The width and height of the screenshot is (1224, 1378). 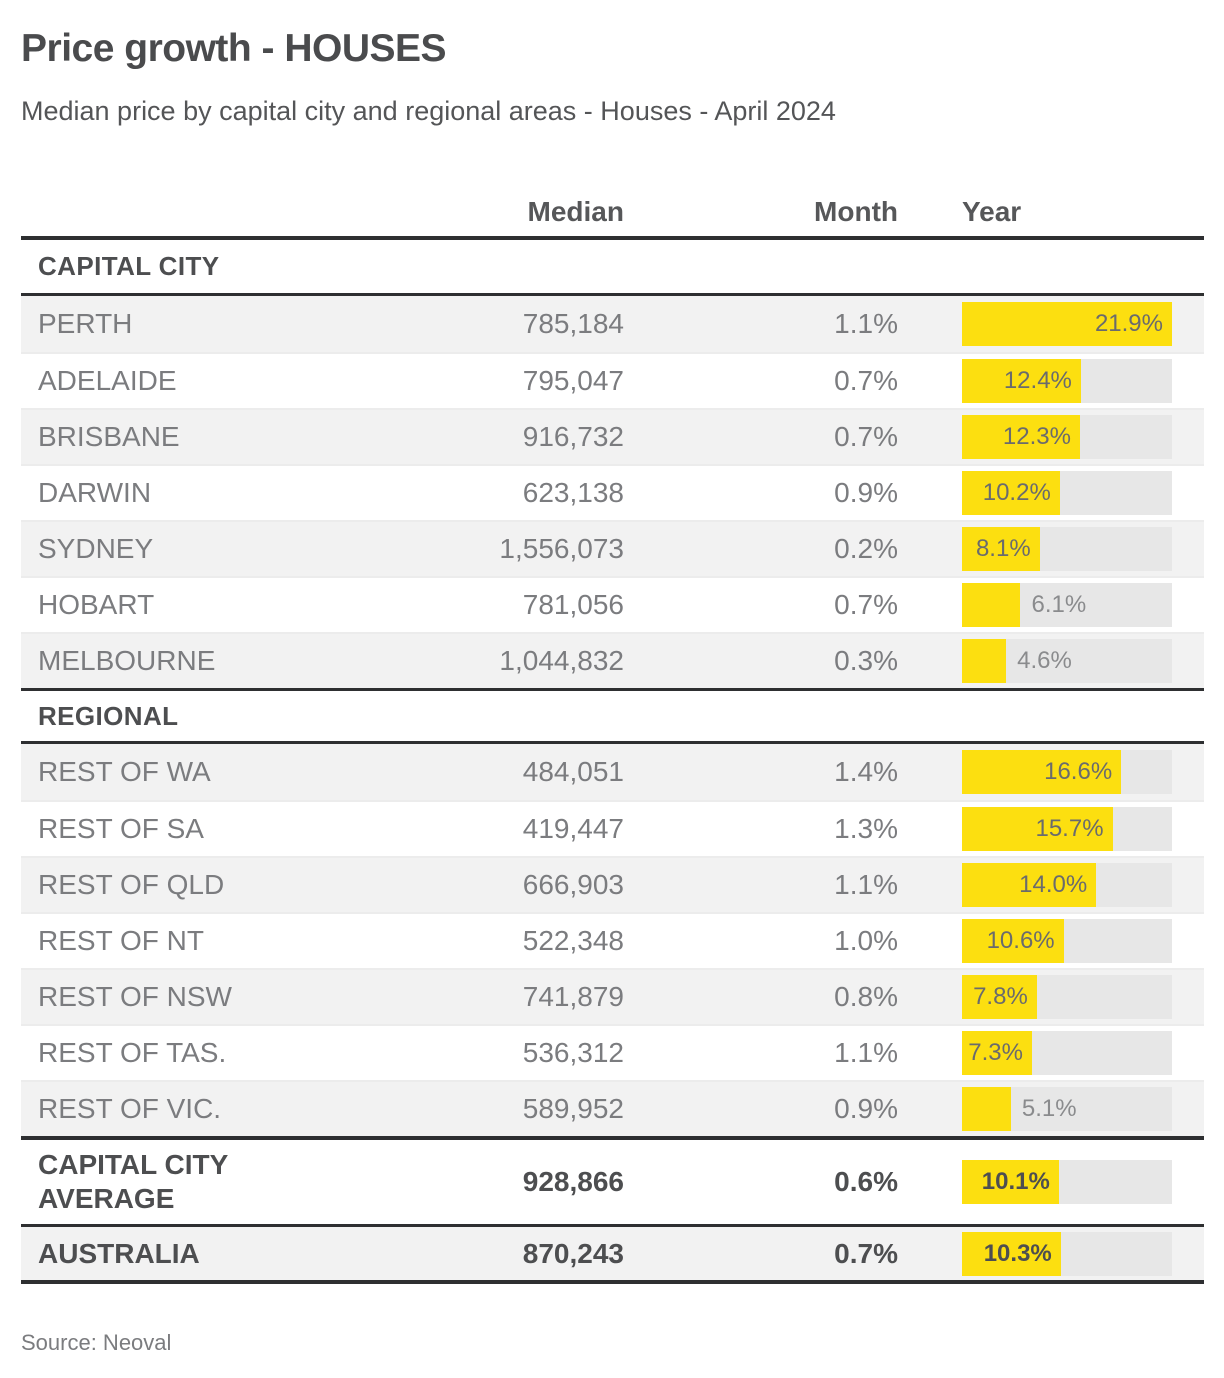 I want to click on year-bar-label: 10.1%, so click(x=1015, y=1181).